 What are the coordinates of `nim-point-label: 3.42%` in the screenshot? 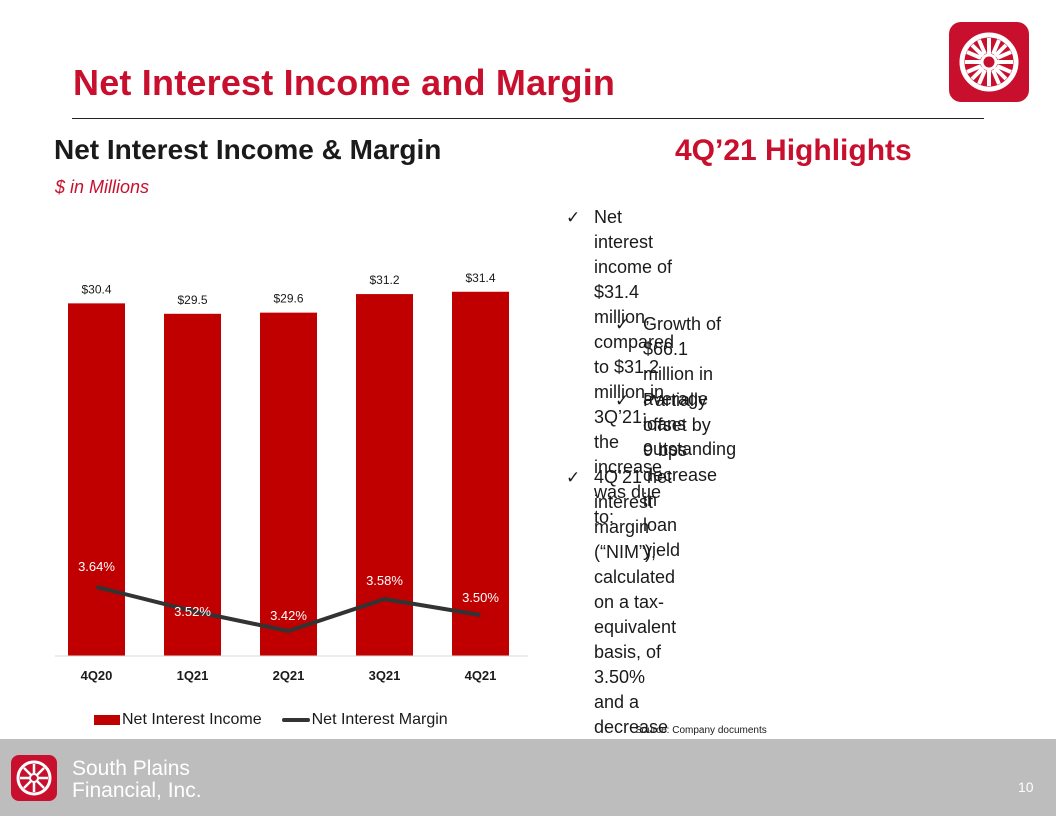 It's located at (288, 615).